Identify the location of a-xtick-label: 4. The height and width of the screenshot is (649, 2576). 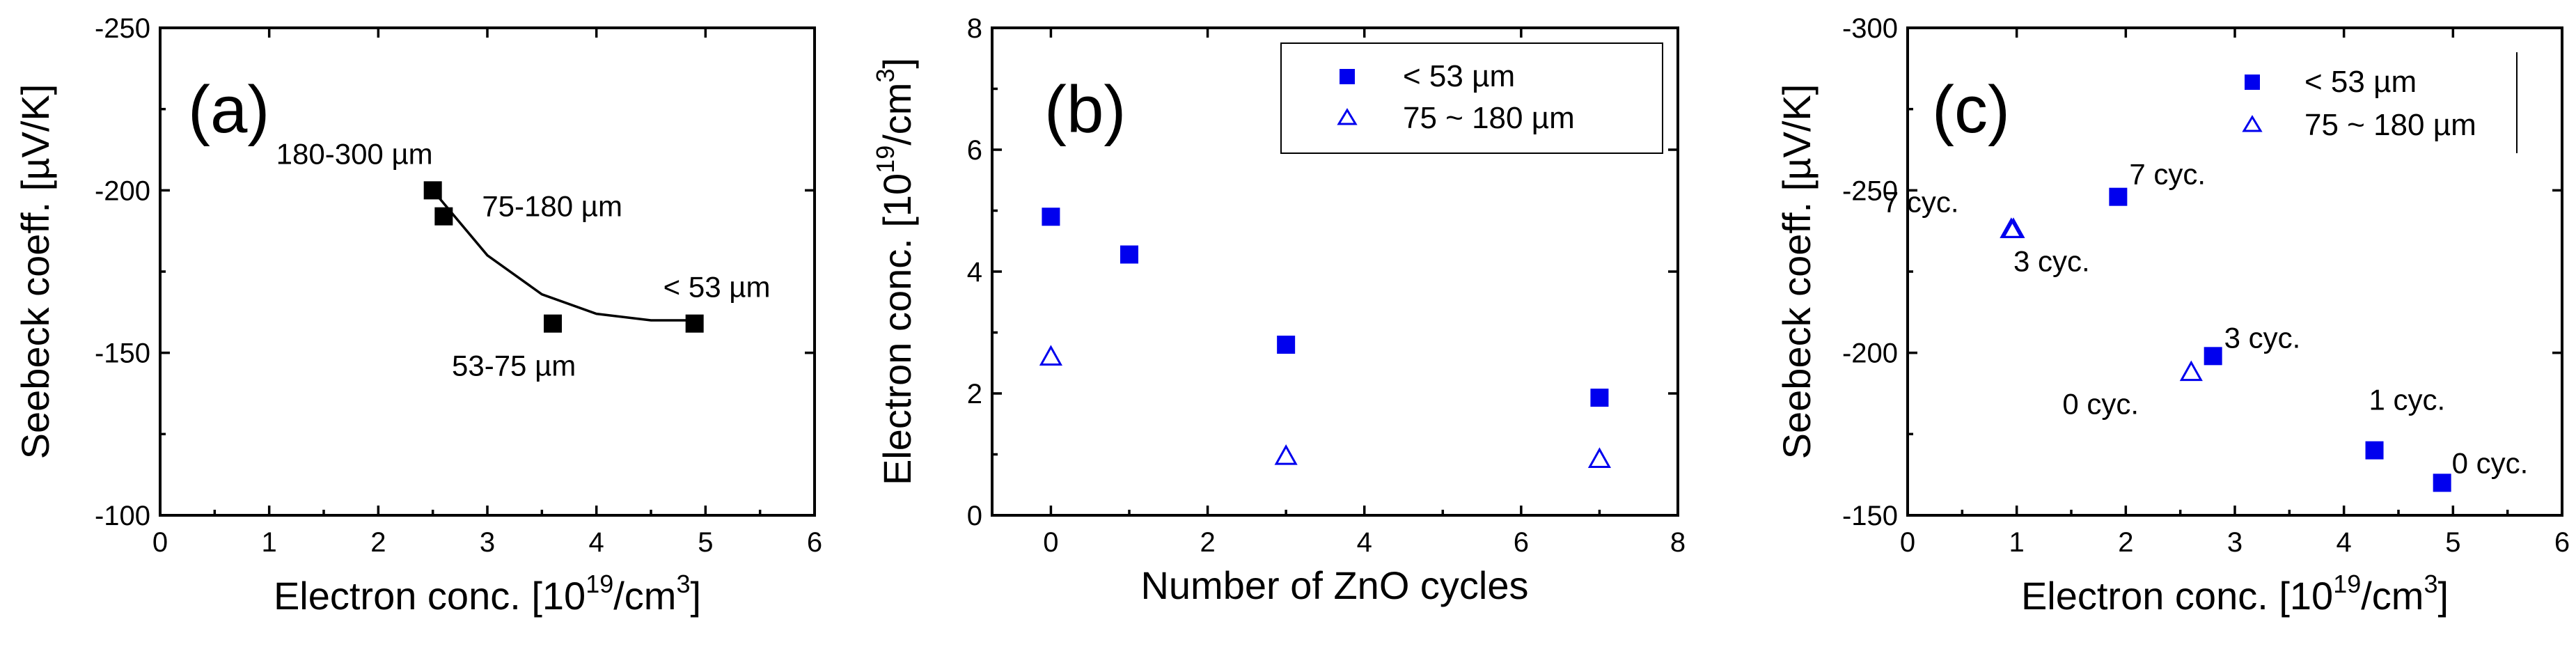
(596, 542).